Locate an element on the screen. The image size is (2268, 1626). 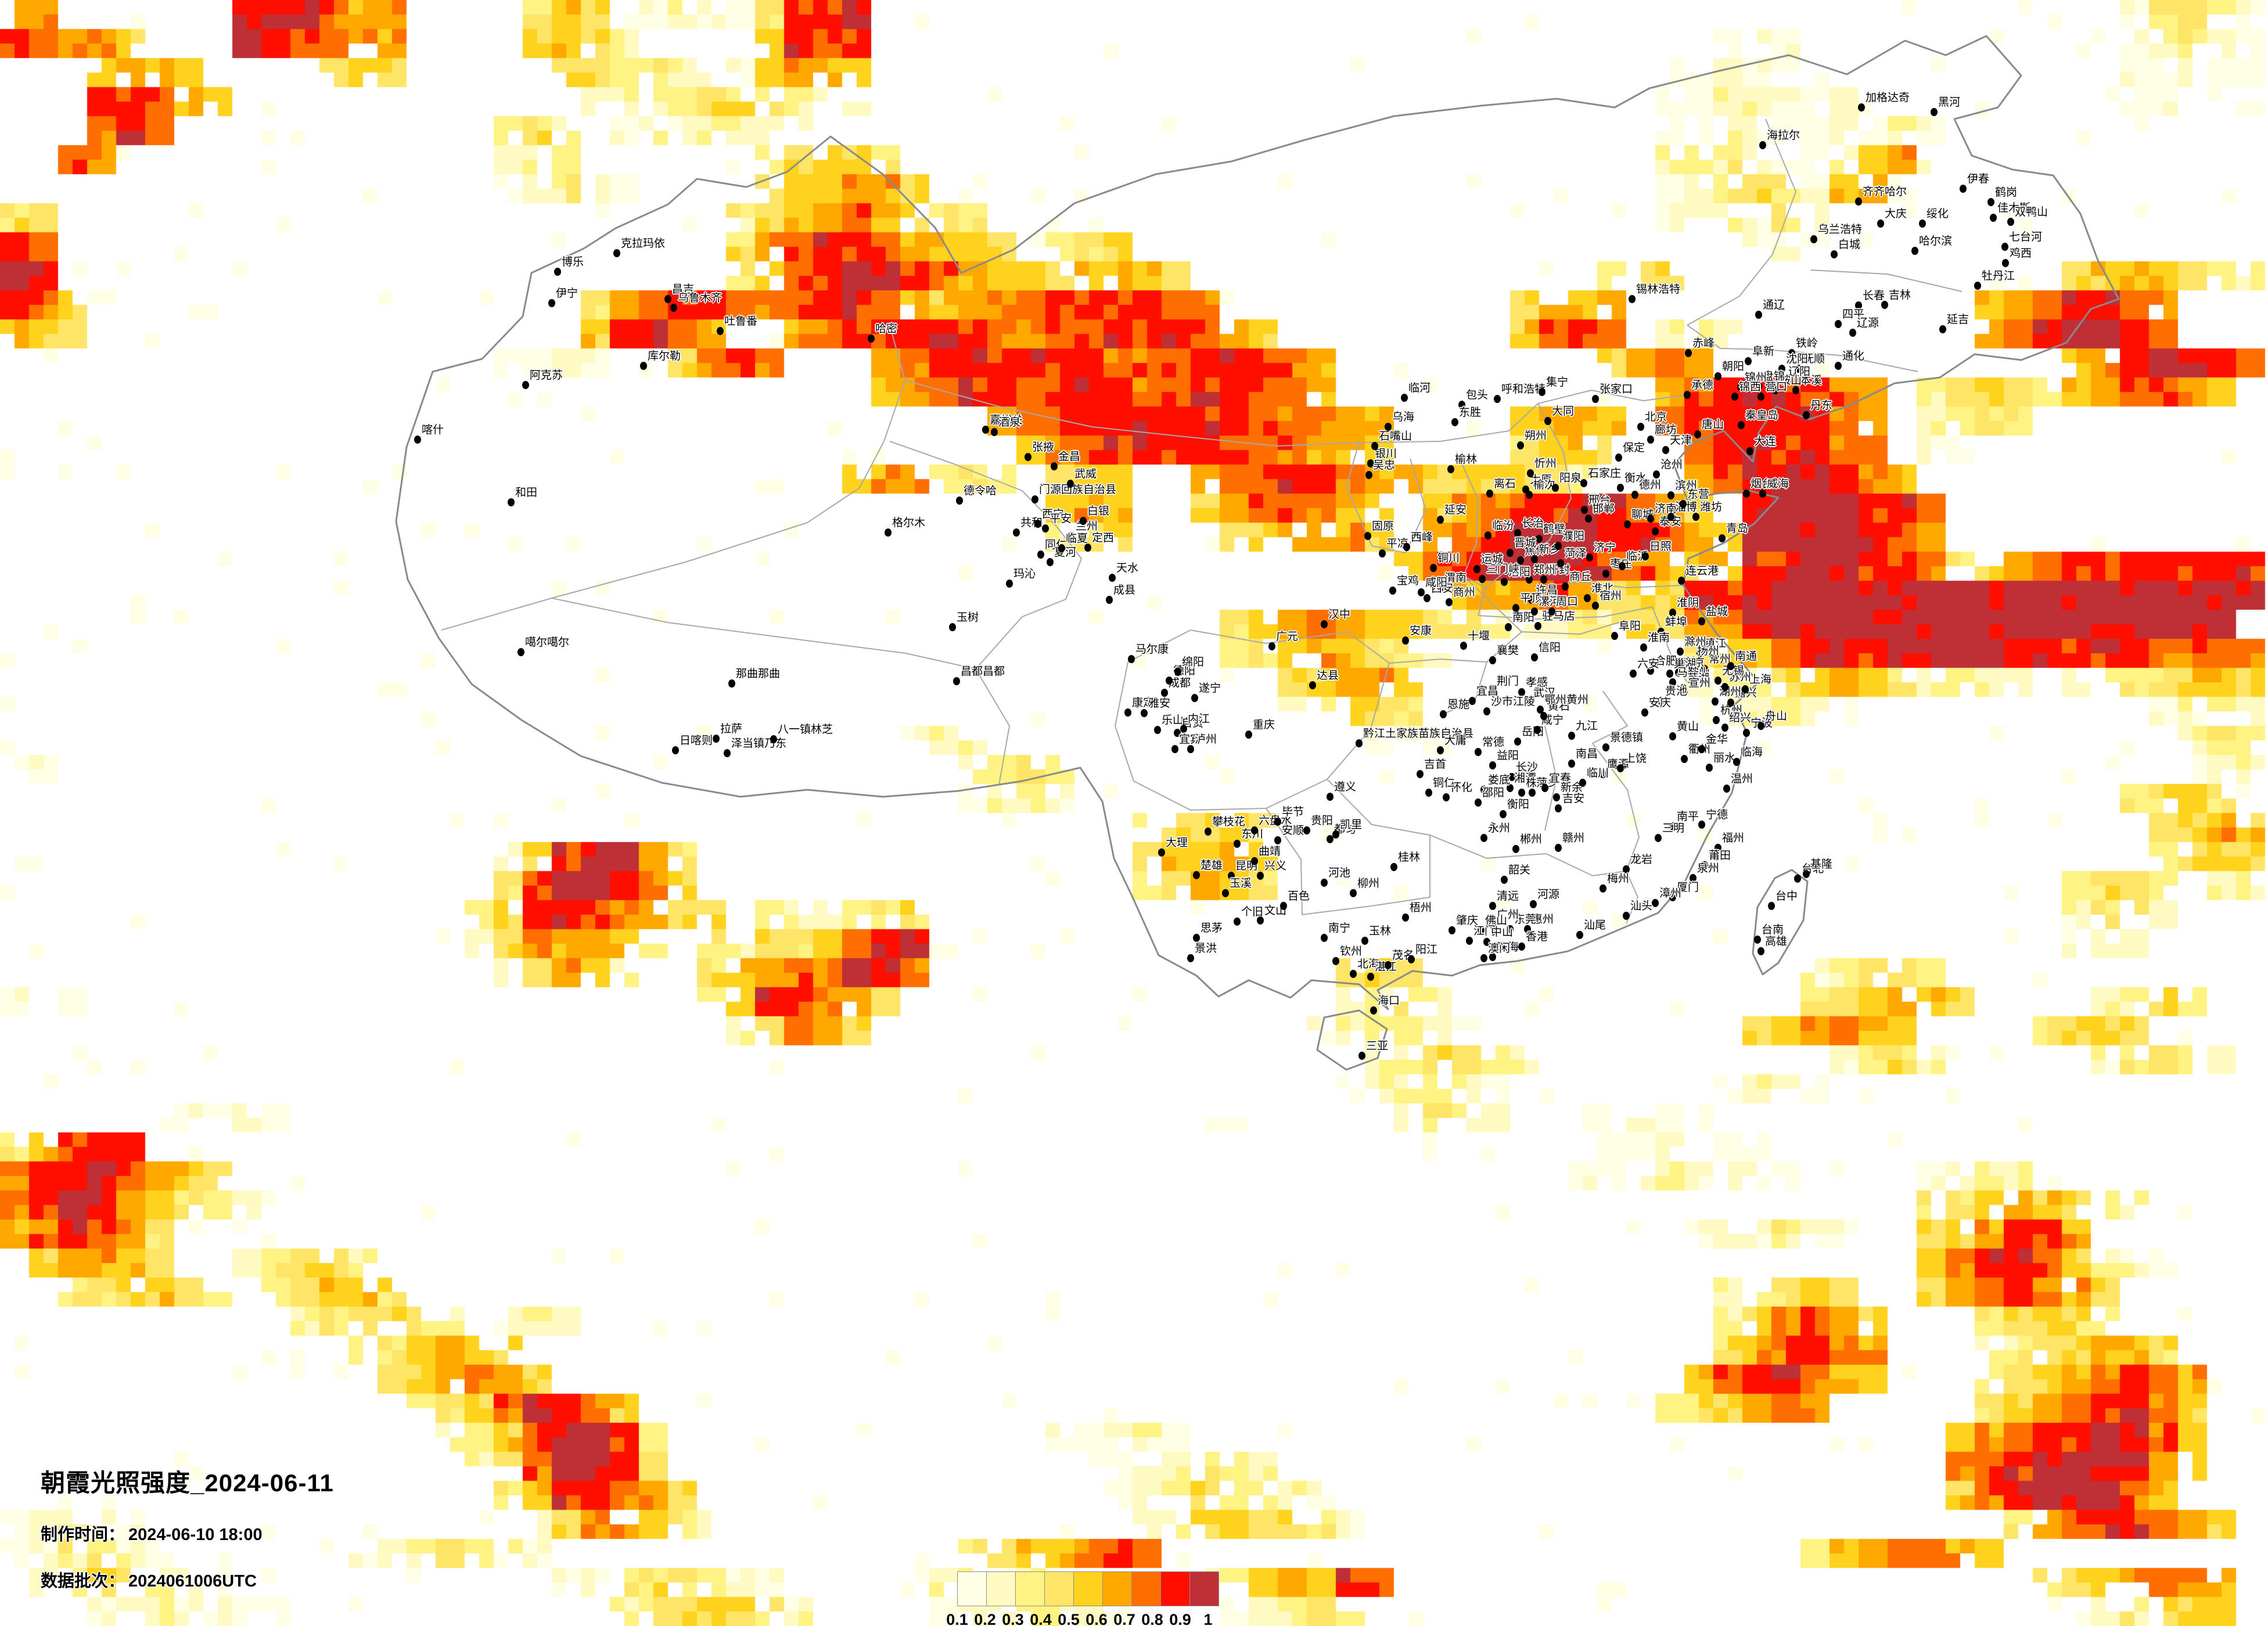
city-label: 八一镇林芝 is located at coordinates (805, 730).